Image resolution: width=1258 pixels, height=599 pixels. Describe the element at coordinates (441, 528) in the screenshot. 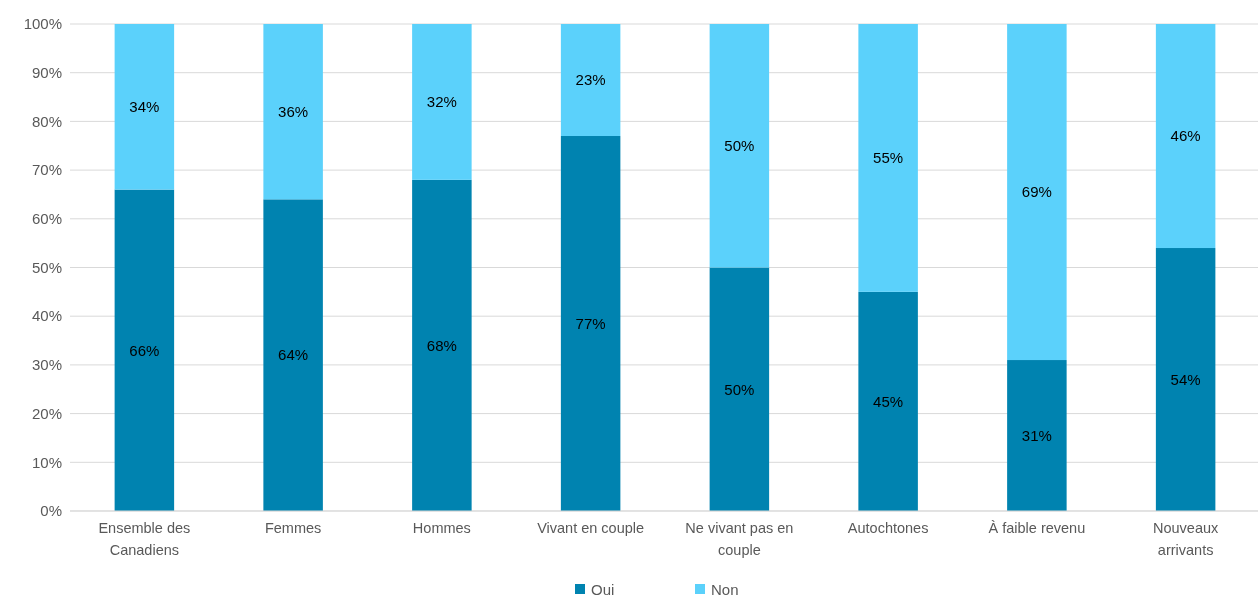

I see `x-tick-label: Hommes` at that location.